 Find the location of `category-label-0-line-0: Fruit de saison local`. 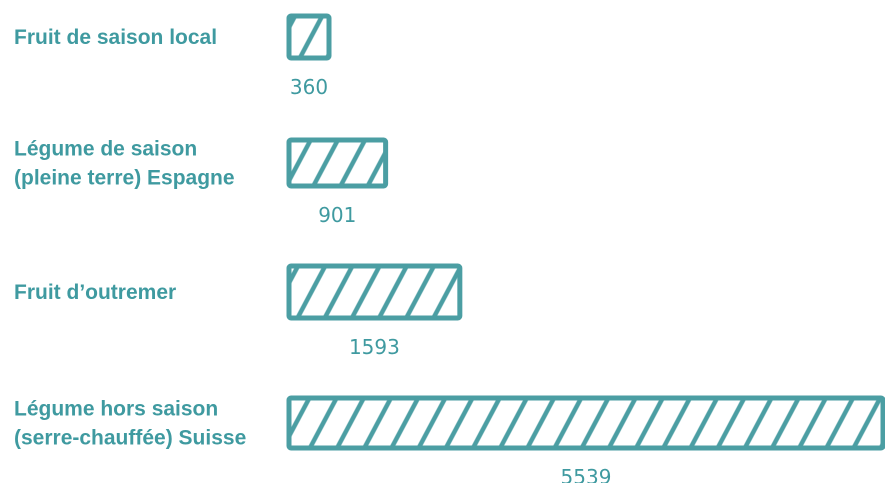

category-label-0-line-0: Fruit de saison local is located at coordinates (115, 37).